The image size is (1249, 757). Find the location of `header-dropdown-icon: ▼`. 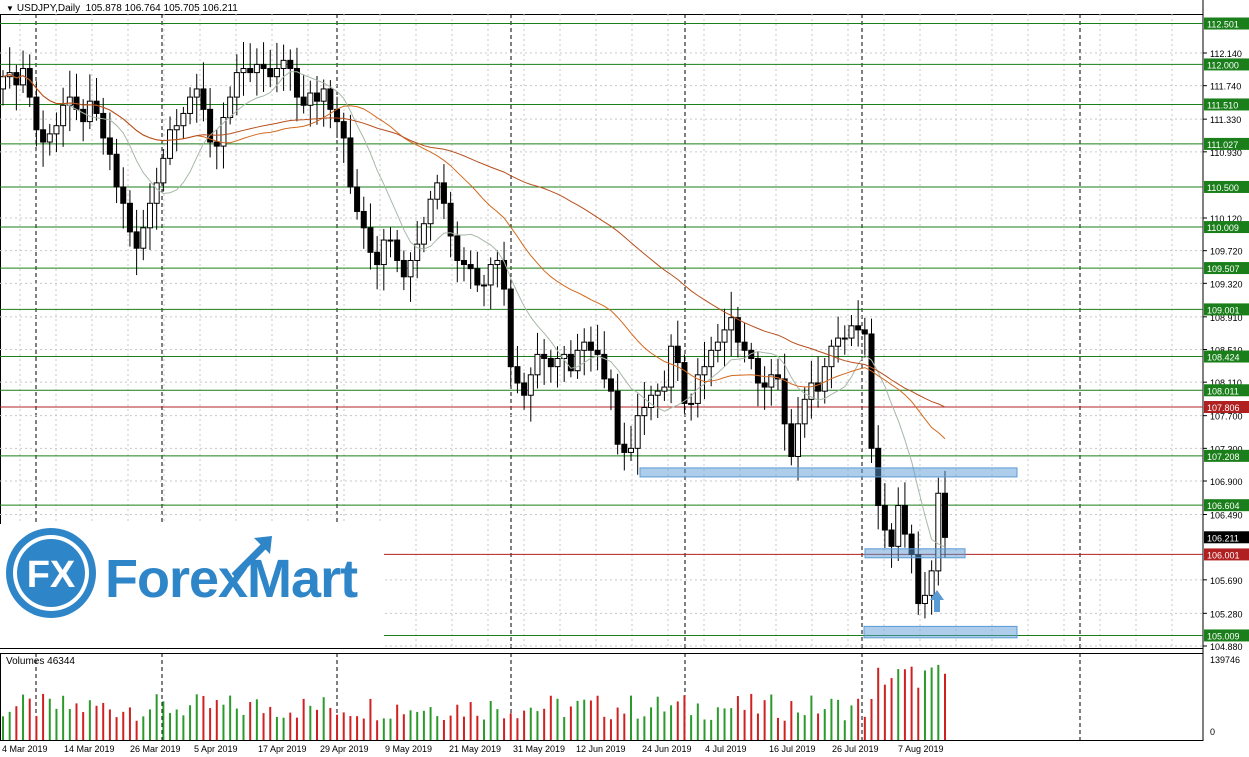

header-dropdown-icon: ▼ is located at coordinates (10, 8).